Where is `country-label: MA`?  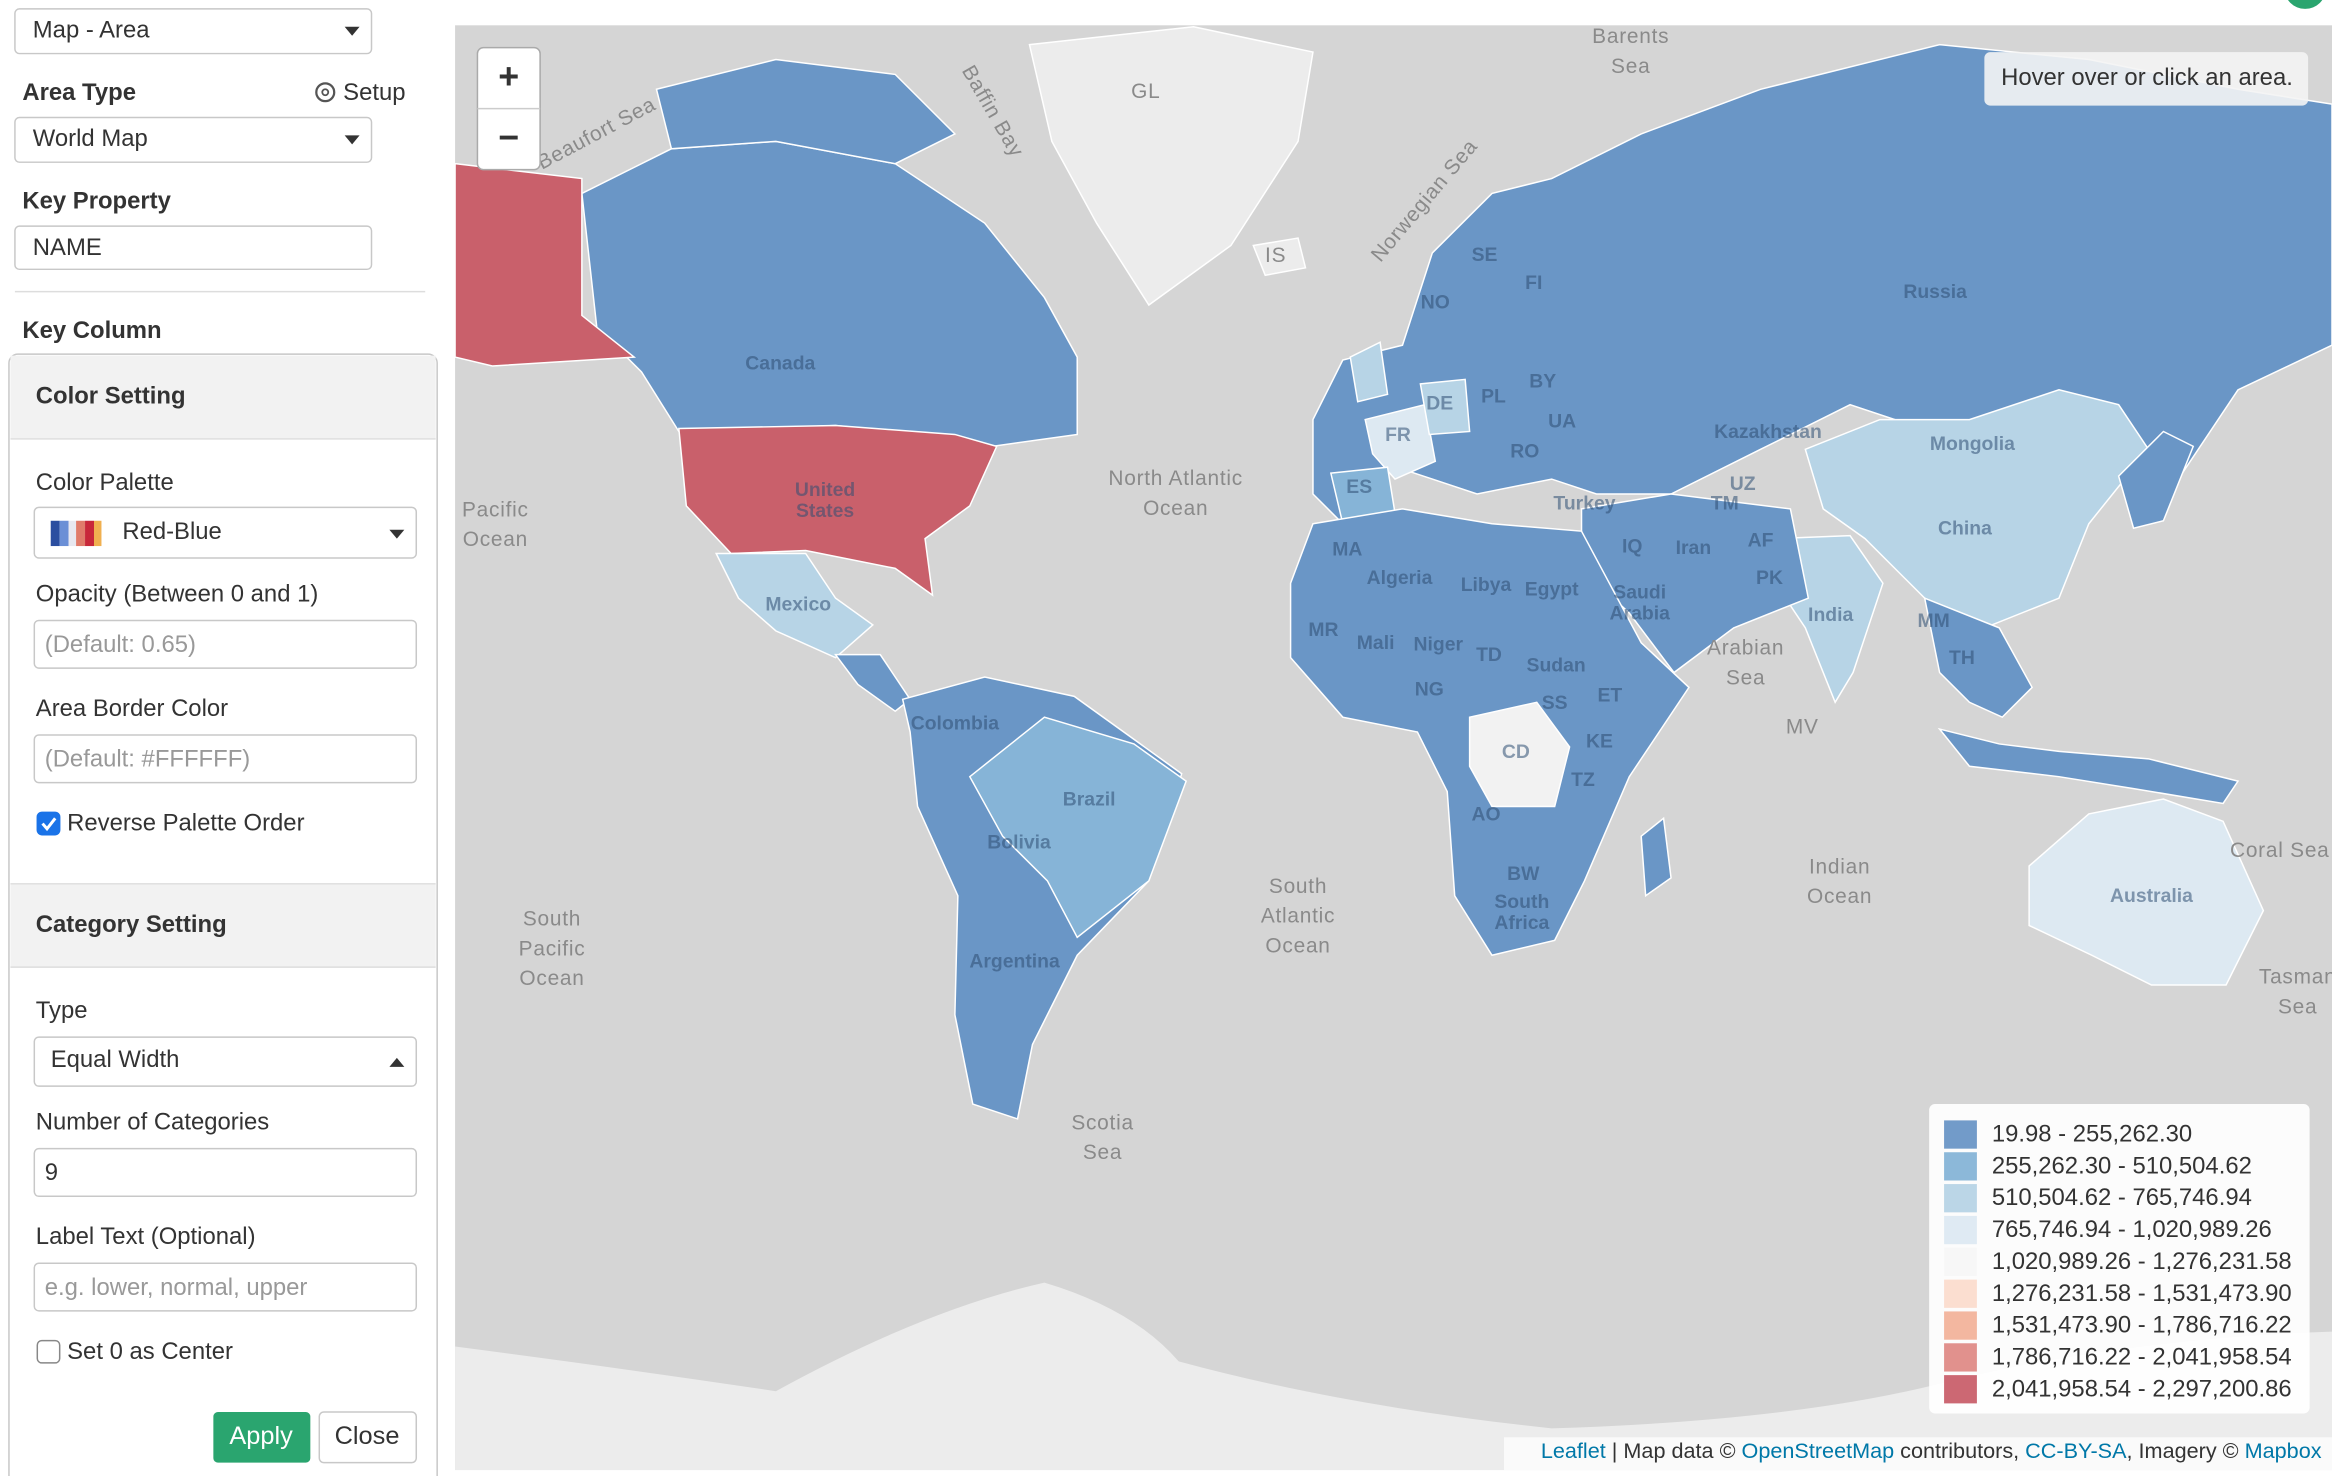 country-label: MA is located at coordinates (1347, 550).